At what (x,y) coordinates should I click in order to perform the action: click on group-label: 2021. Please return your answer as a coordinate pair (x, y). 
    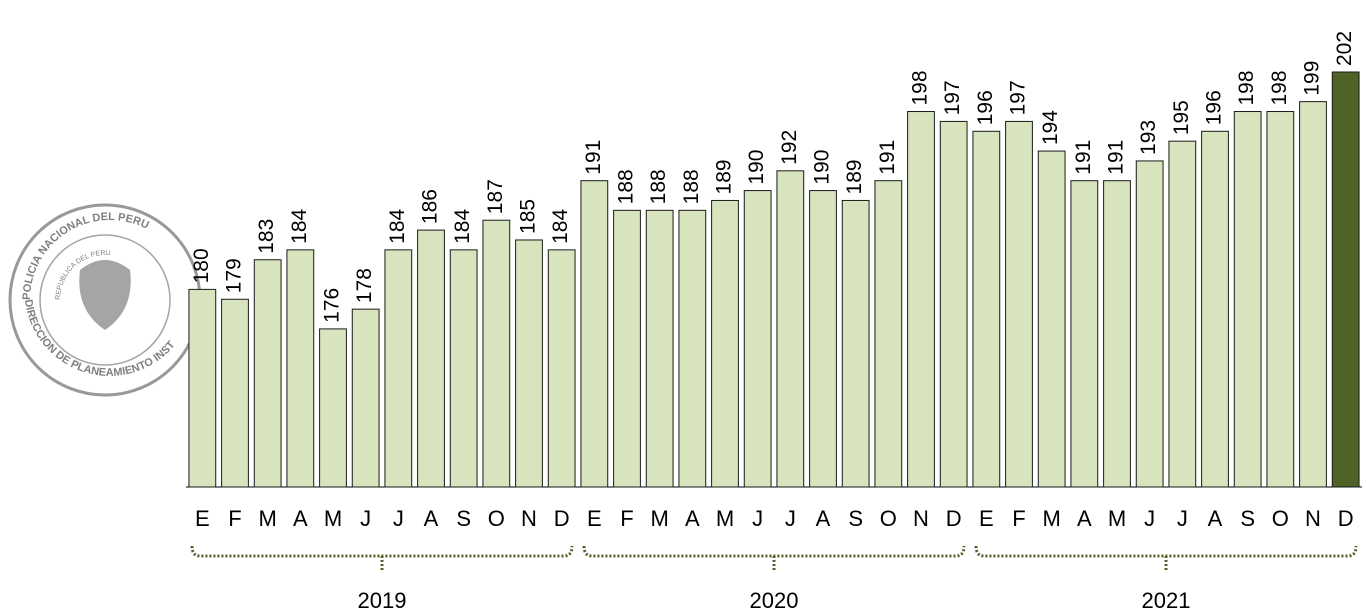
    Looking at the image, I should click on (1166, 600).